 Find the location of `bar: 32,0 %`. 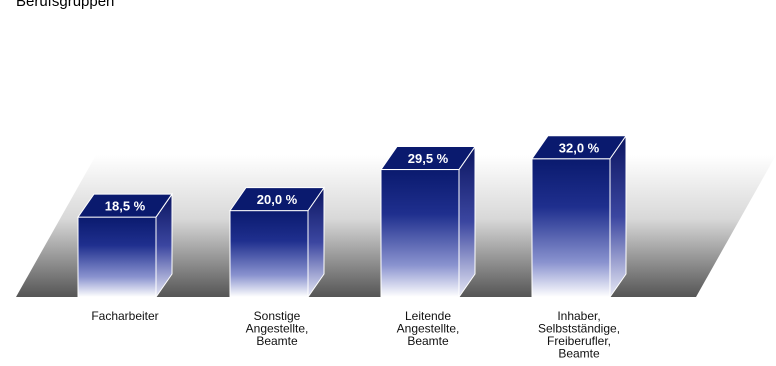

bar: 32,0 % is located at coordinates (579, 216).